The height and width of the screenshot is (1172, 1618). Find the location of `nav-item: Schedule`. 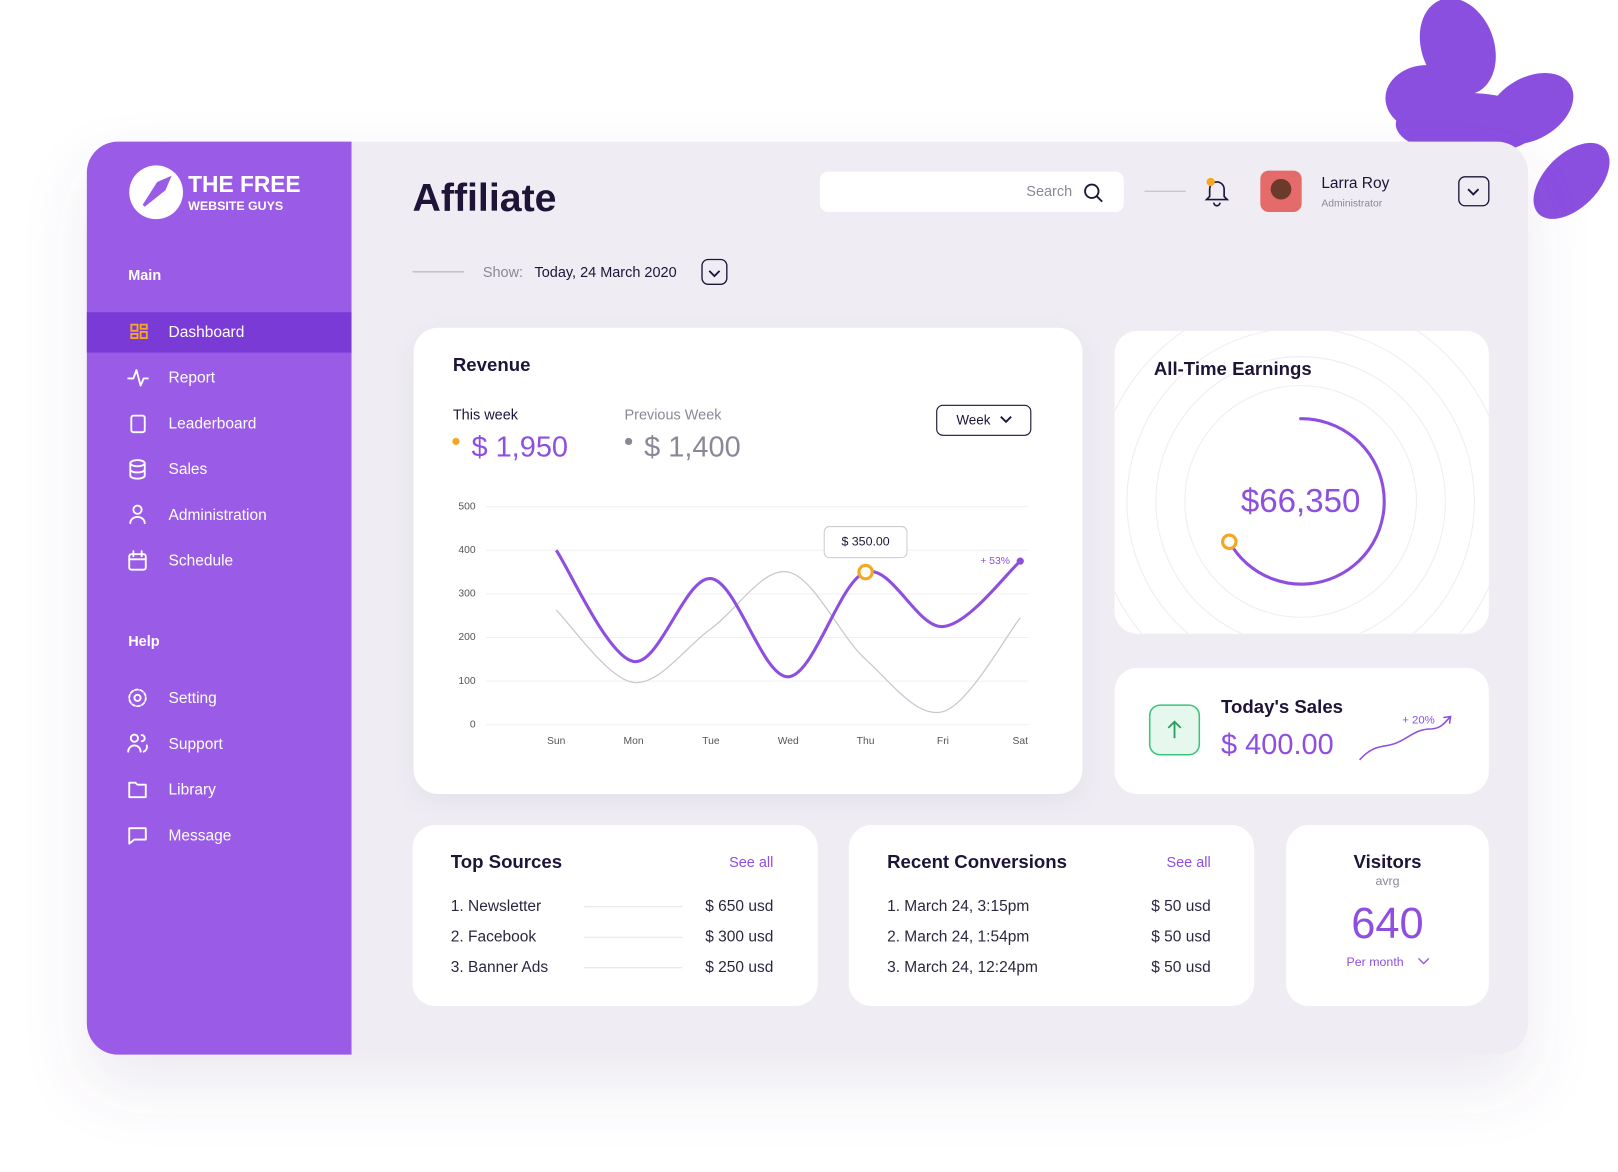

nav-item: Schedule is located at coordinates (201, 561).